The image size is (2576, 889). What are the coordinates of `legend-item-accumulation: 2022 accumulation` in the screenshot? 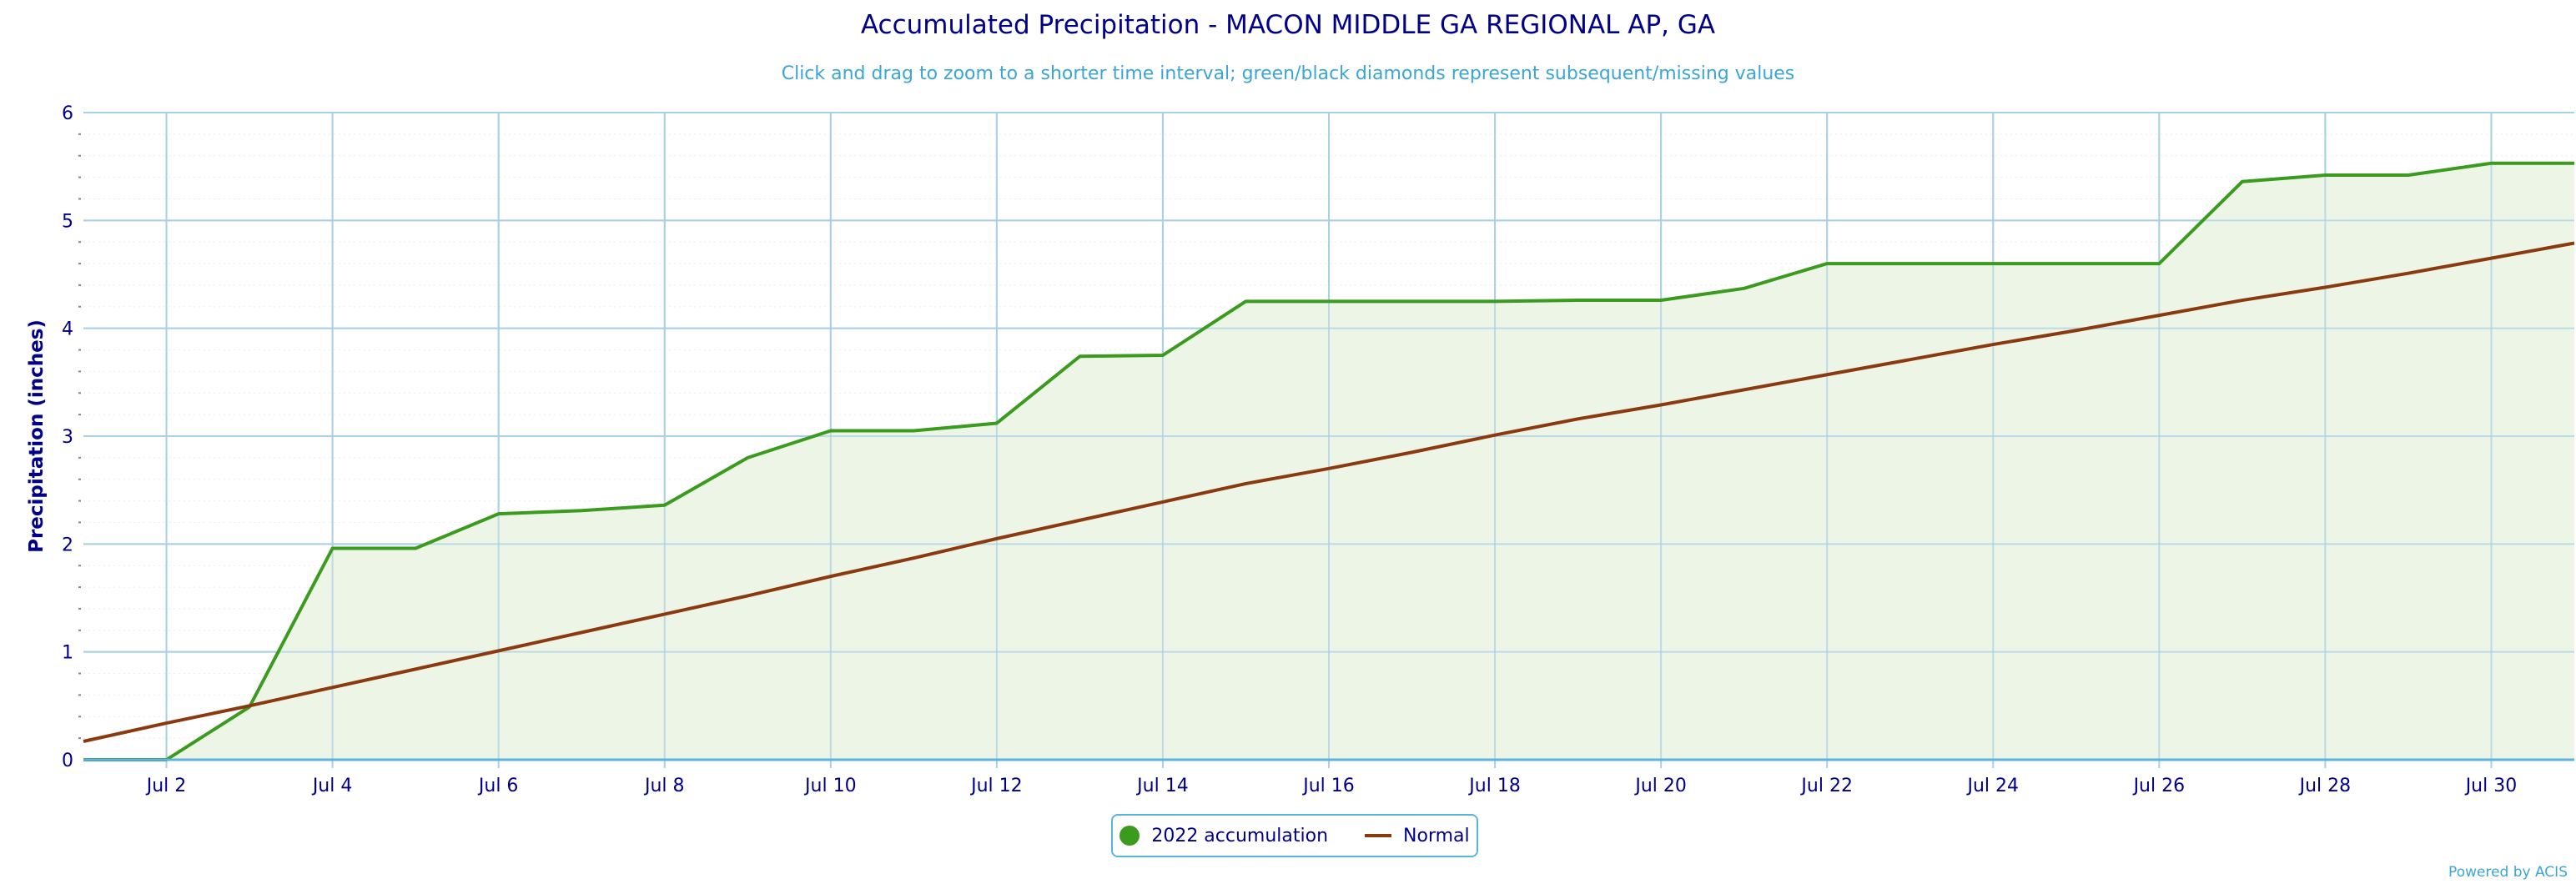 It's located at (1223, 836).